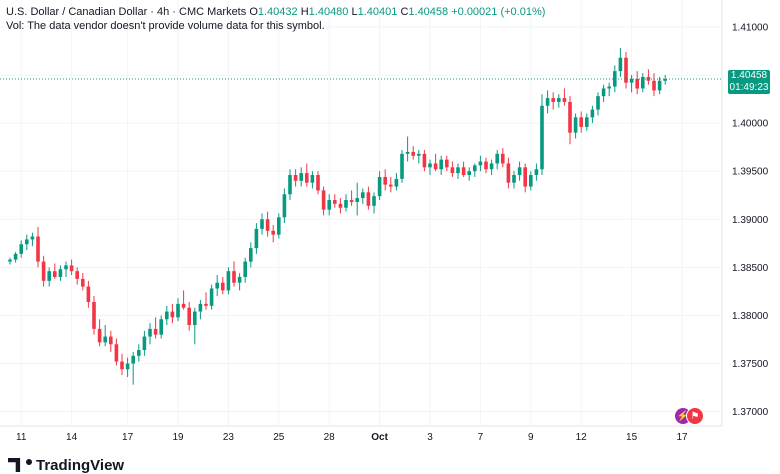 The width and height of the screenshot is (780, 474). Describe the element at coordinates (749, 75) in the screenshot. I see `last-price-value: 1.40458` at that location.